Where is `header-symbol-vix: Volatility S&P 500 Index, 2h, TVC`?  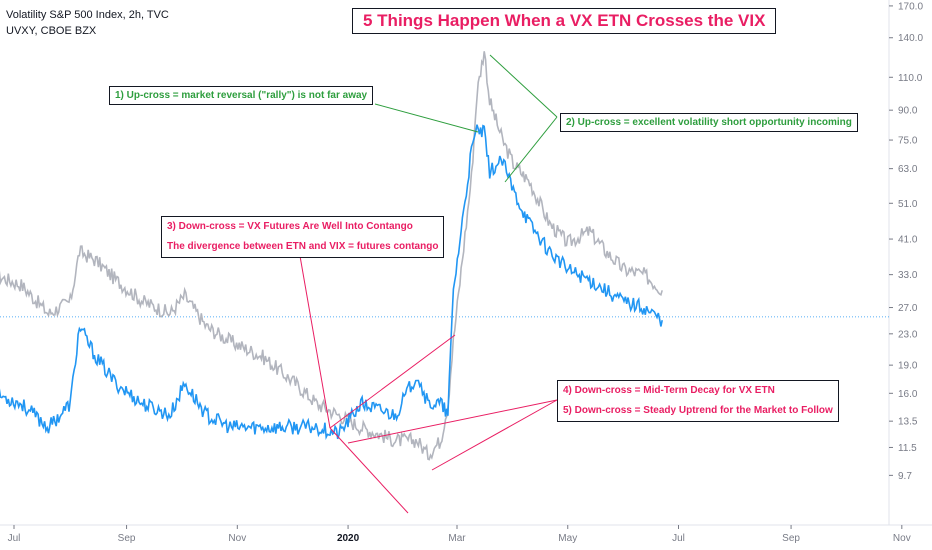
header-symbol-vix: Volatility S&P 500 Index, 2h, TVC is located at coordinates (87, 15).